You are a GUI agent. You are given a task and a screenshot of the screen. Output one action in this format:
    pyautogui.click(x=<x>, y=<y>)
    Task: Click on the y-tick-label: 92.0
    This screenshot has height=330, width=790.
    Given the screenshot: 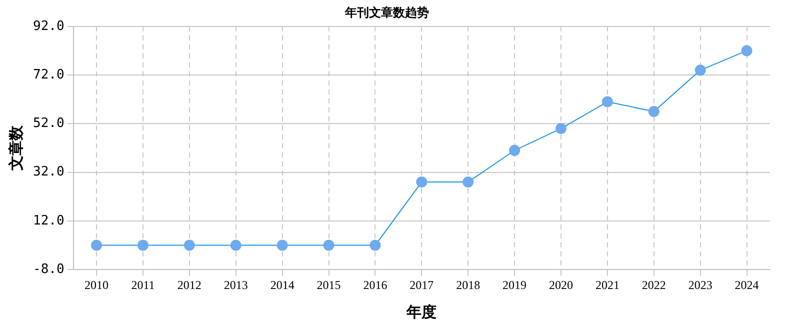 What is the action you would take?
    pyautogui.click(x=48, y=26)
    